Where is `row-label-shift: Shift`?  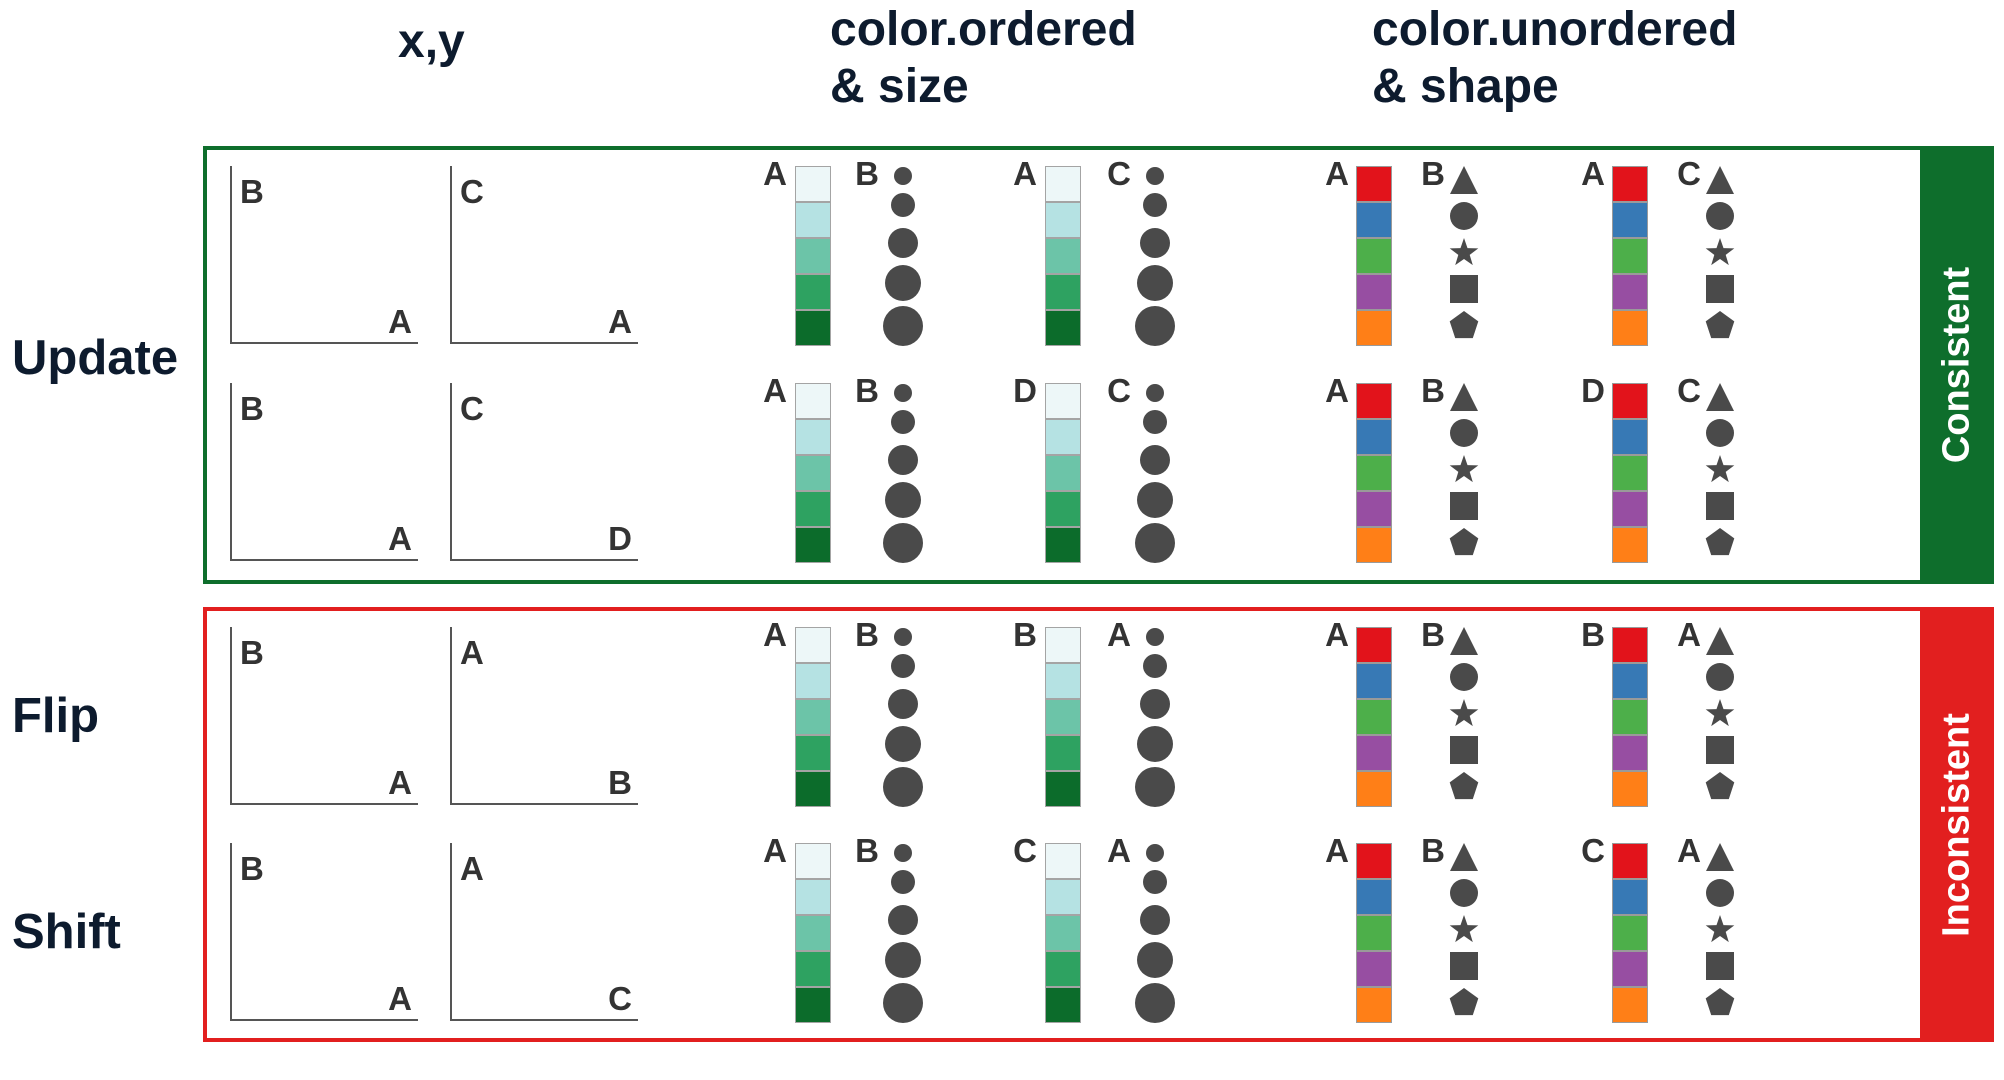 row-label-shift: Shift is located at coordinates (66, 932).